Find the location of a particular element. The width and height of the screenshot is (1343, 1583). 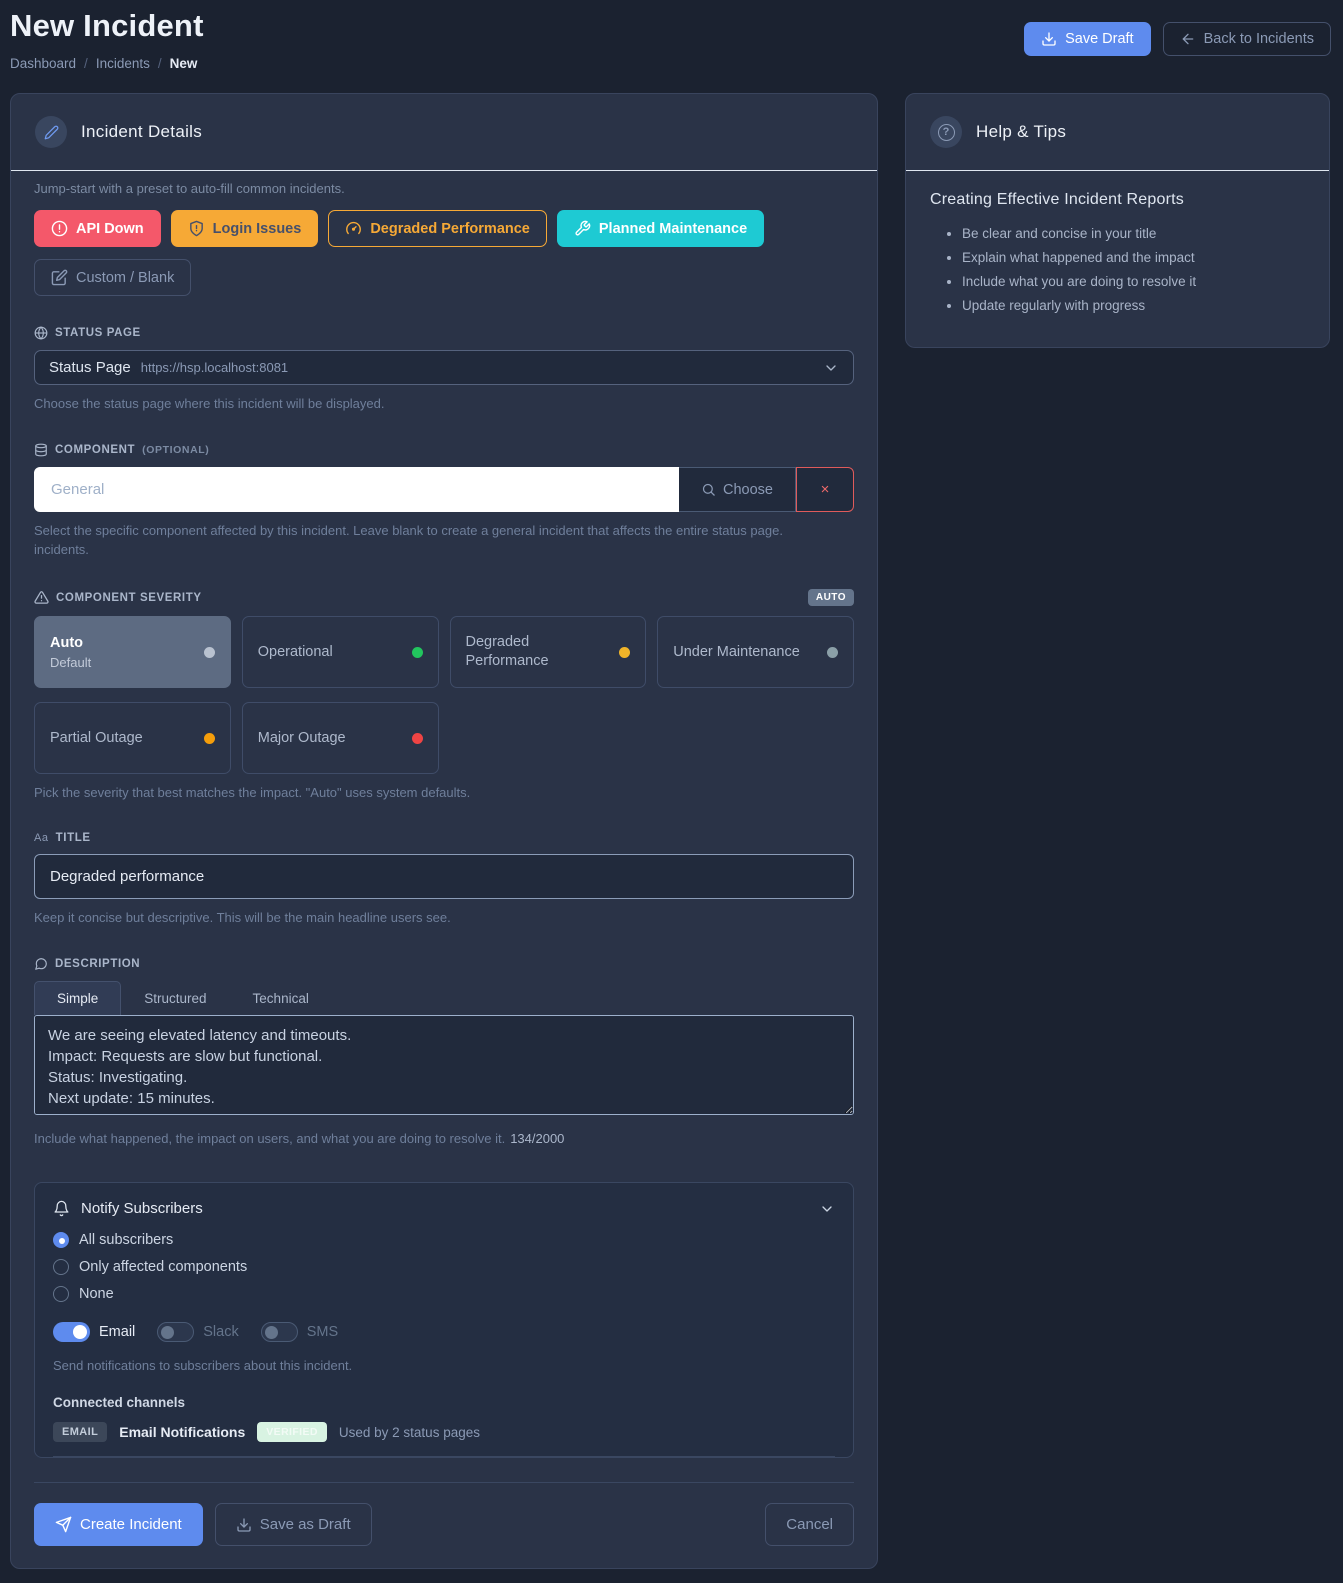

pencil-icon is located at coordinates (51, 132).